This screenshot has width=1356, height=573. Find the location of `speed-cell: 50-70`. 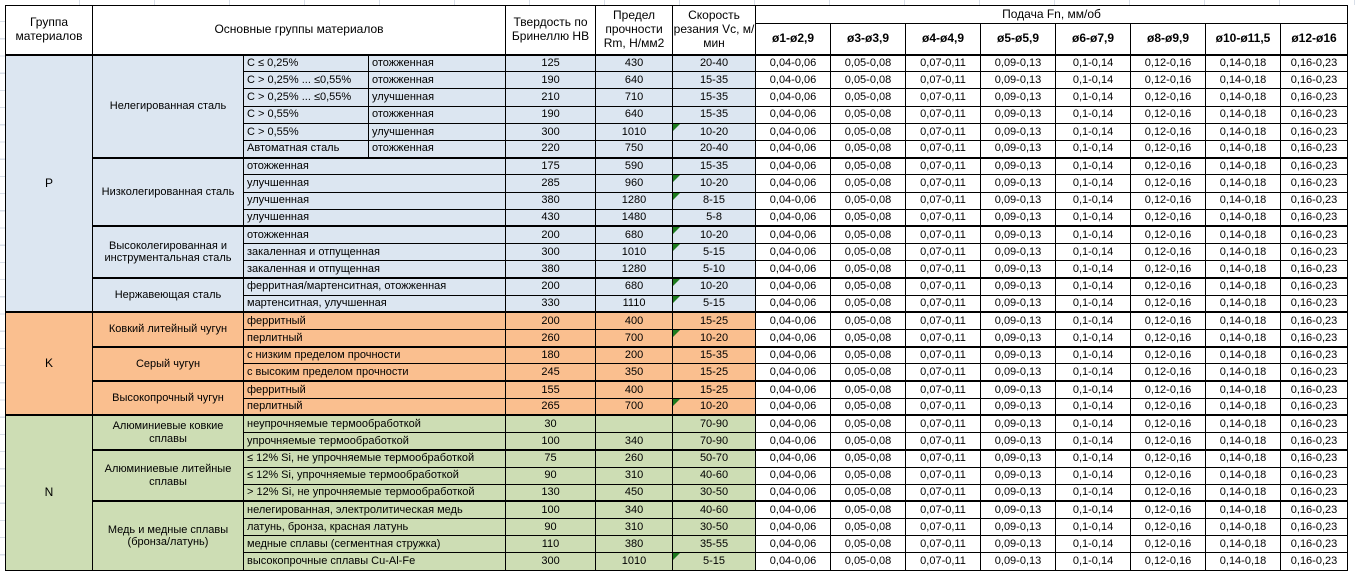

speed-cell: 50-70 is located at coordinates (714, 458).